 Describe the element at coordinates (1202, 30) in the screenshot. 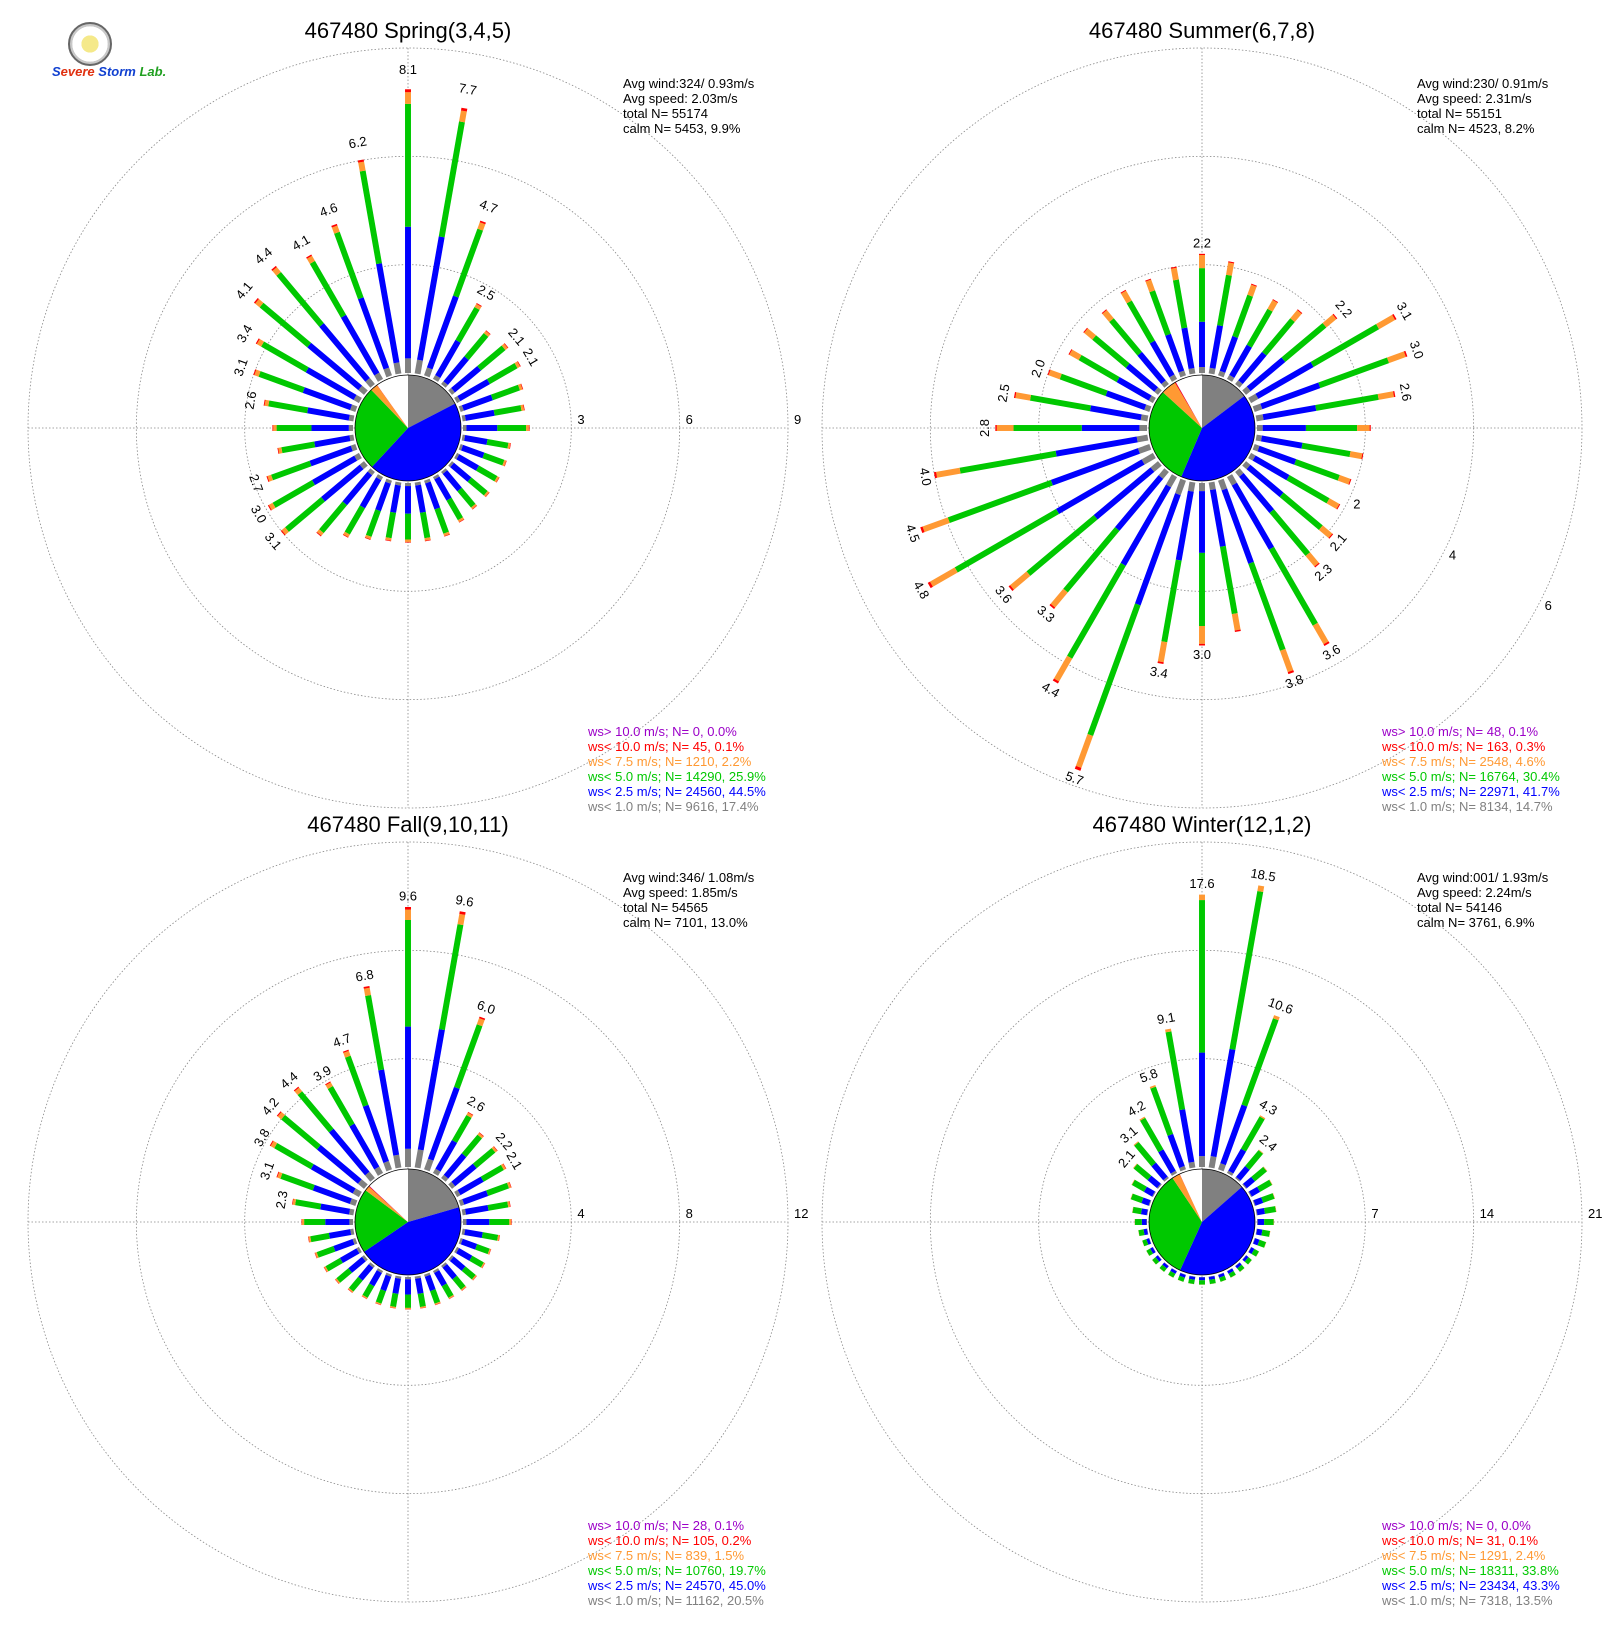

I see `chart-title: 467480 Summer(6,7,8)` at that location.